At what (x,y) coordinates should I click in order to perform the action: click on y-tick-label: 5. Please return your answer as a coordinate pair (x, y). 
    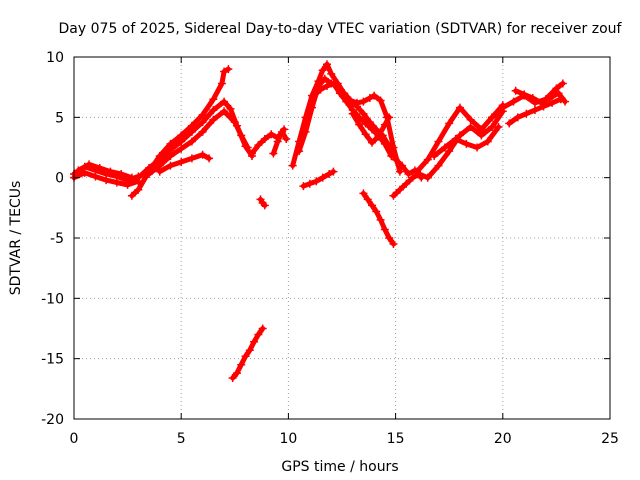
    Looking at the image, I should click on (59, 118).